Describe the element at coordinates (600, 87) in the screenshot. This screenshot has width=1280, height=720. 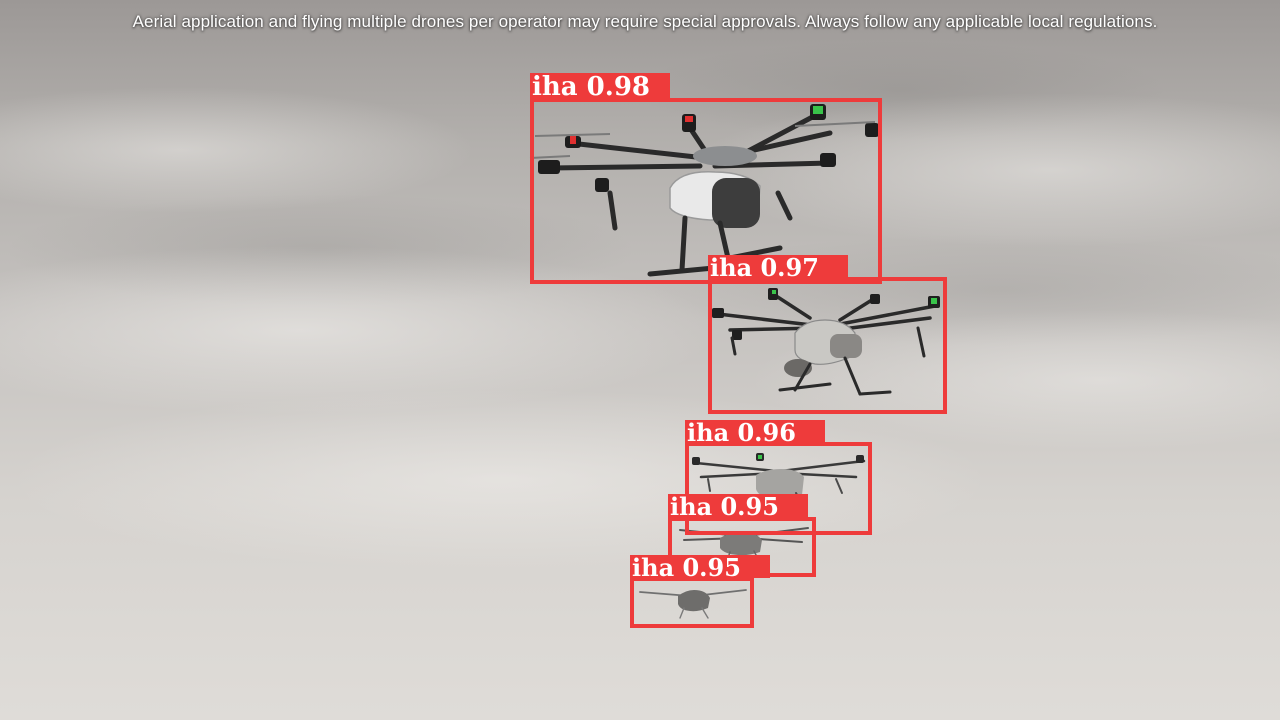
I see `detection-label: iha 0.98` at that location.